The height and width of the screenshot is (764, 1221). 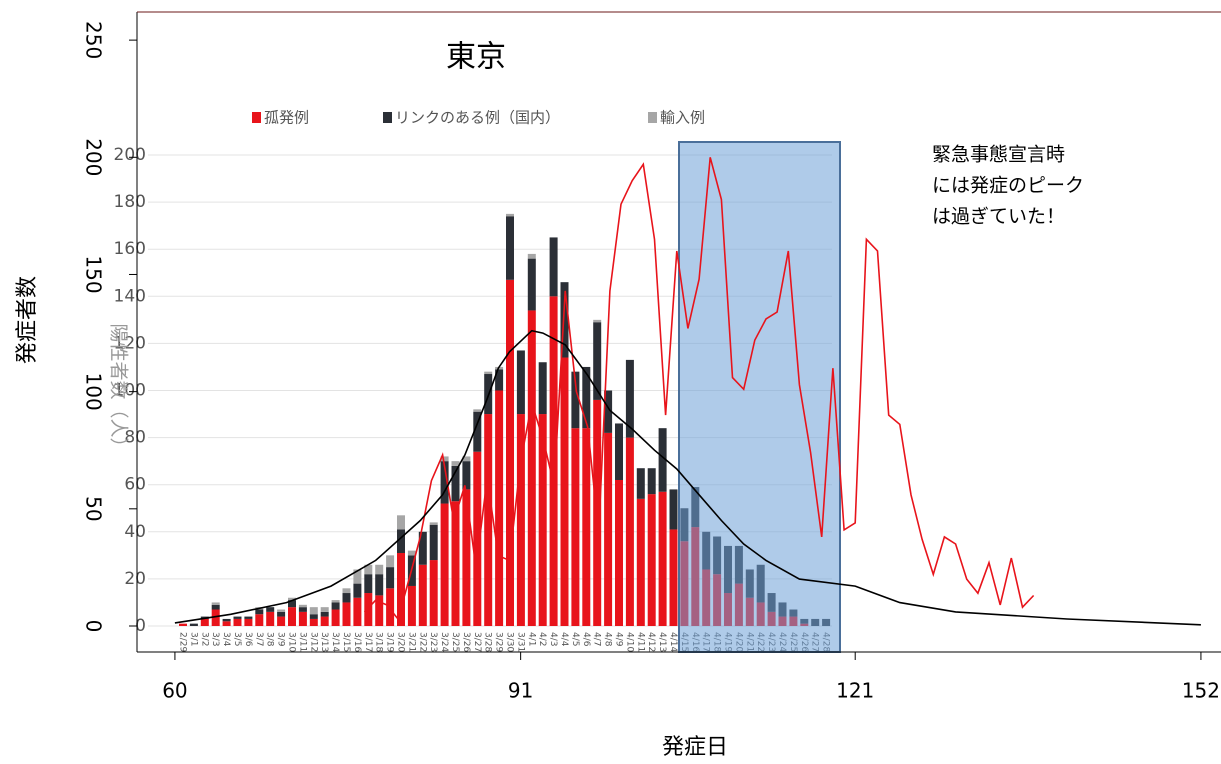 What do you see at coordinates (130, 202) in the screenshot?
I see `inner-y-tick-label: 180` at bounding box center [130, 202].